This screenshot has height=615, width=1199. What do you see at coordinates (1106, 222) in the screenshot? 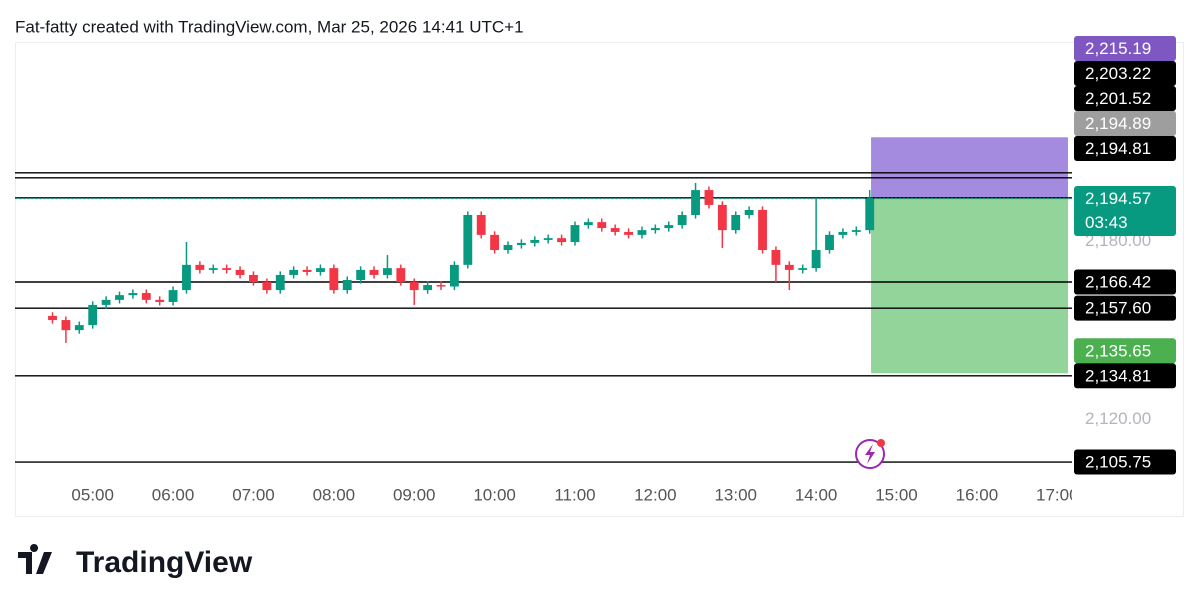
I see `countdown: 03:43` at bounding box center [1106, 222].